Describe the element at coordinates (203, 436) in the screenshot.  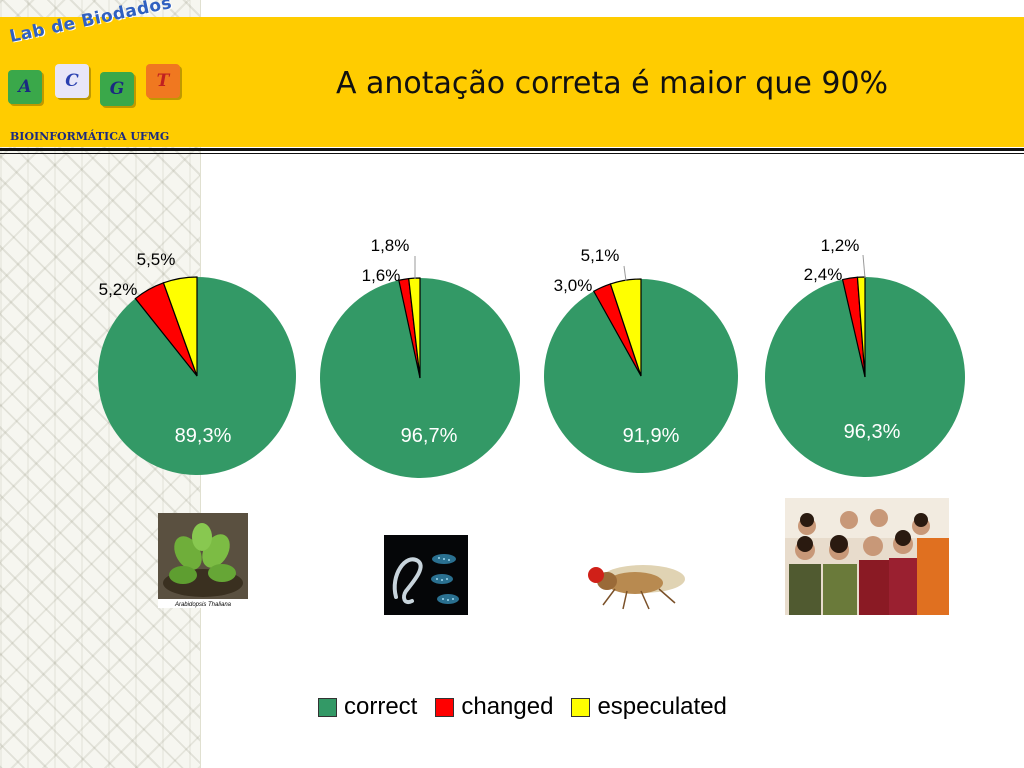
I see `data-label-correct: 89,3%` at that location.